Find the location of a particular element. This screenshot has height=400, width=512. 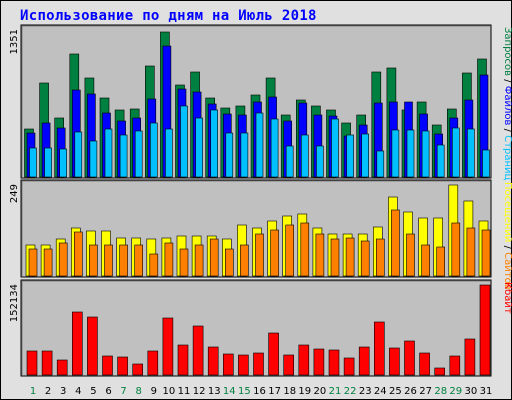

day-label: 25 is located at coordinates (395, 391).